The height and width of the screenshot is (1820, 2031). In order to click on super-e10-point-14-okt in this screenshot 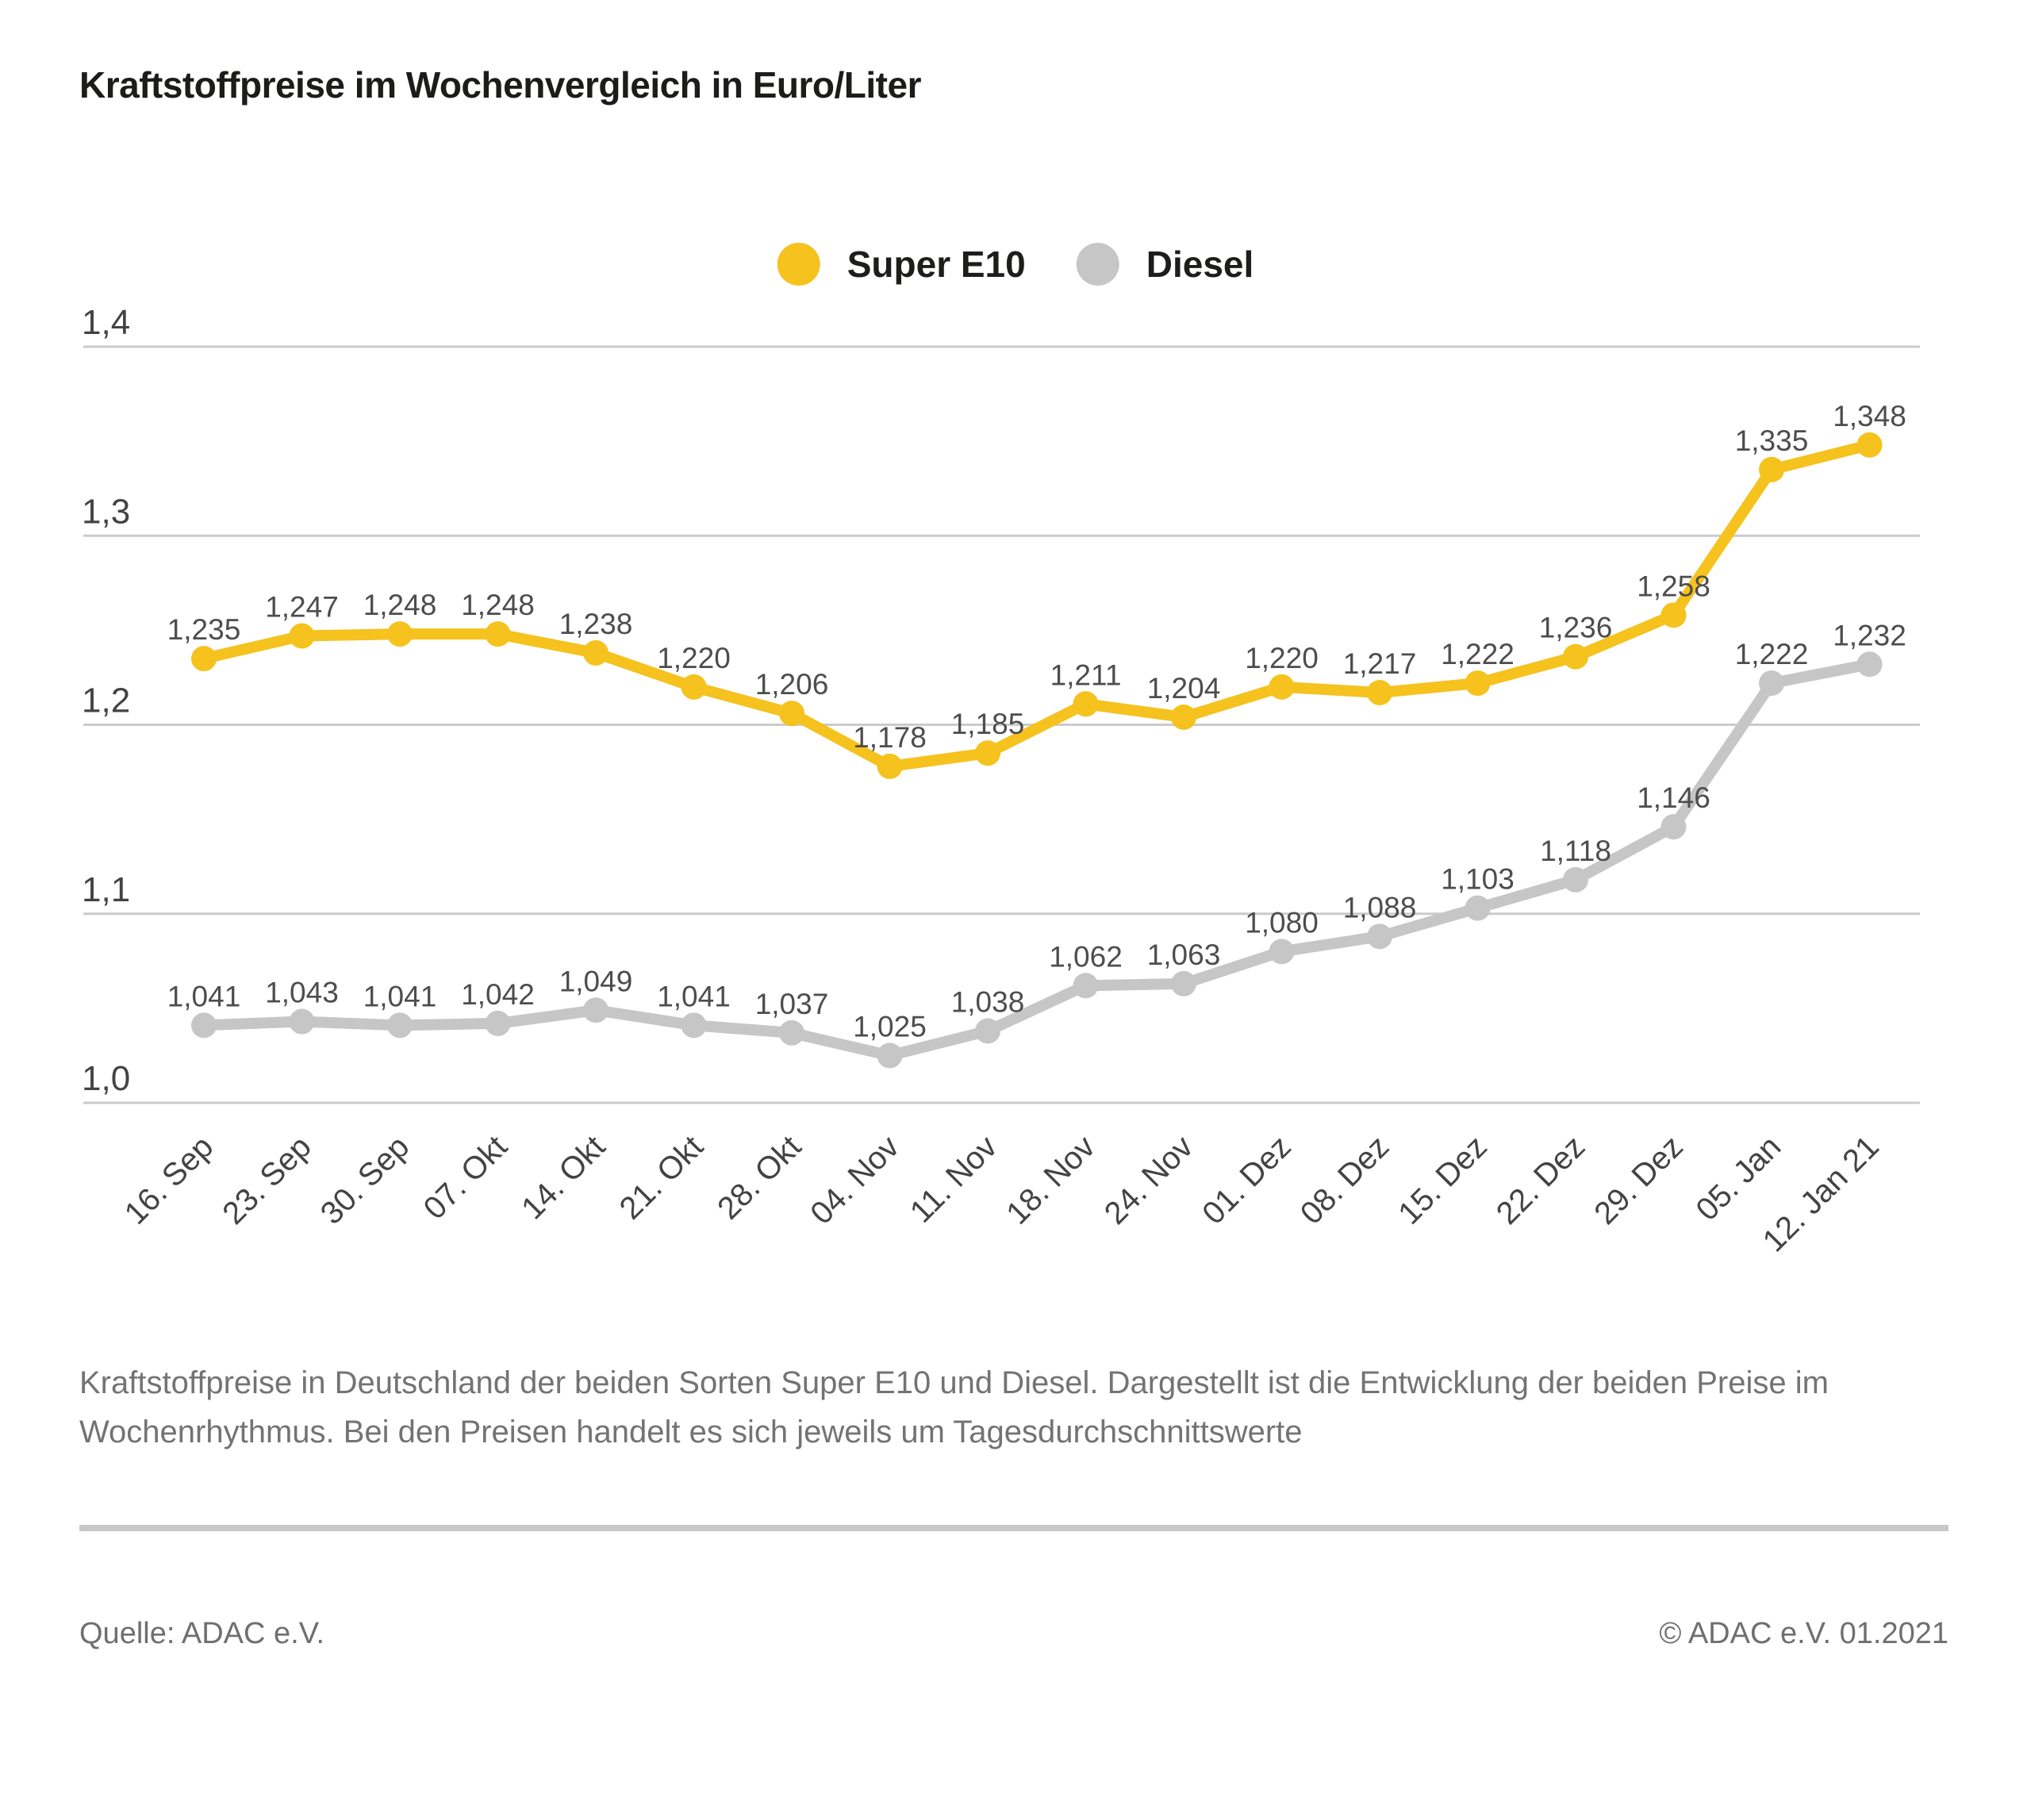, I will do `click(596, 652)`.